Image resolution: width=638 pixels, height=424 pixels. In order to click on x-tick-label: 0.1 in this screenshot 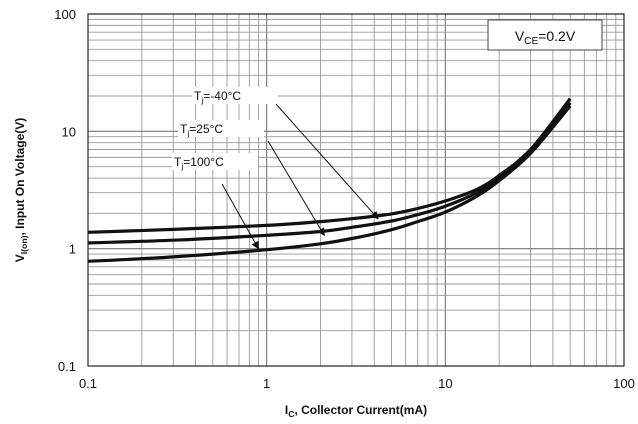, I will do `click(88, 383)`.